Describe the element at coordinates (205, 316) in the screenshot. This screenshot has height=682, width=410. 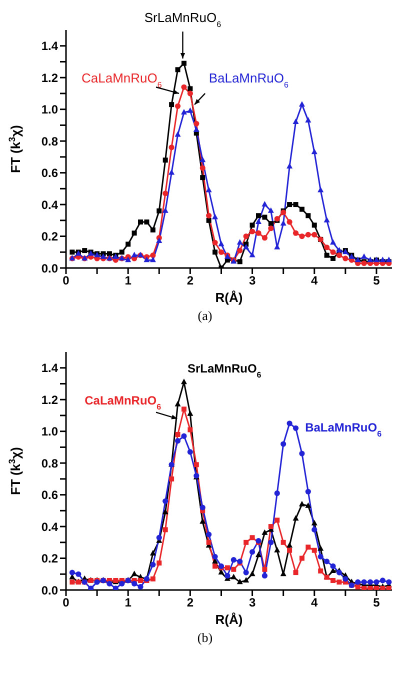
I see `text: (a)` at that location.